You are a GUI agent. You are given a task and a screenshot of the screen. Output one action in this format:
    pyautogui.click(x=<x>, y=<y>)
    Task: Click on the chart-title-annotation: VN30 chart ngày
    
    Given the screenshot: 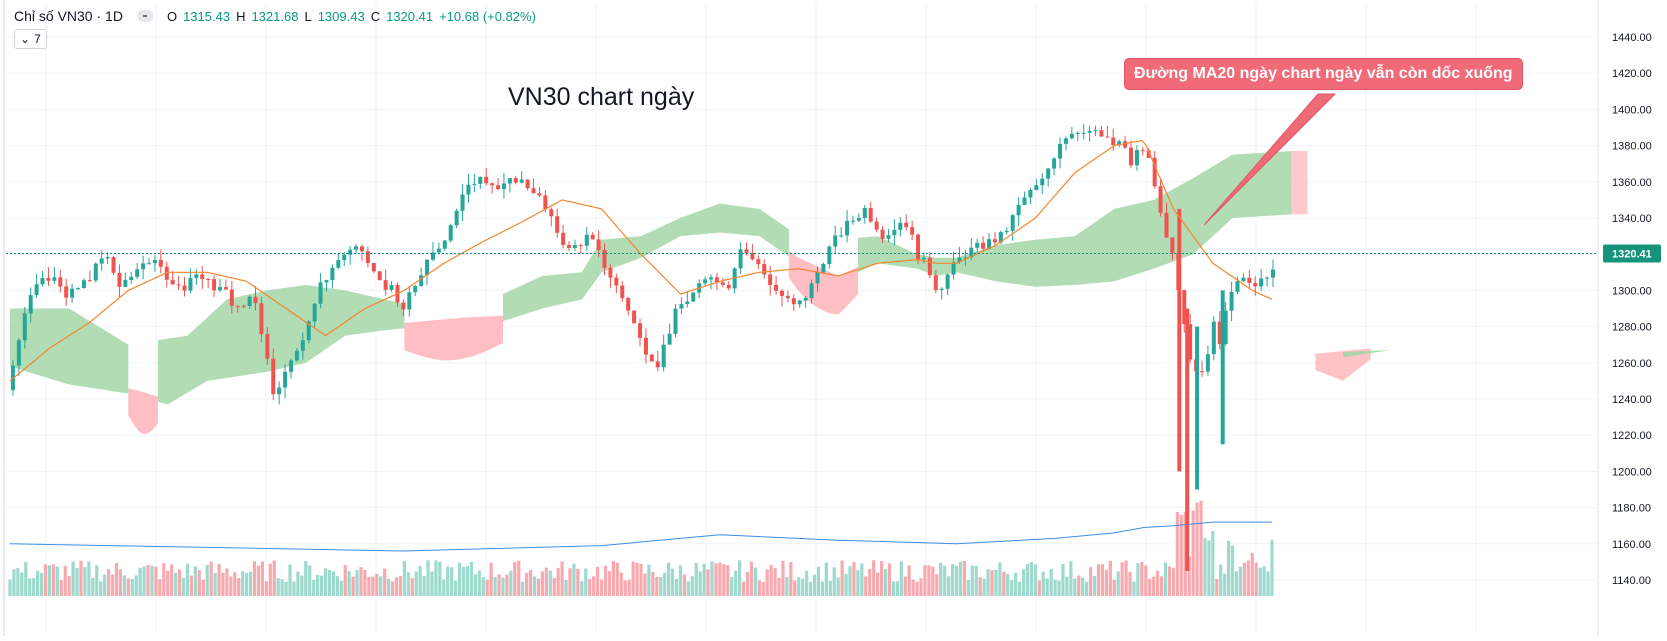 What is the action you would take?
    pyautogui.click(x=601, y=97)
    